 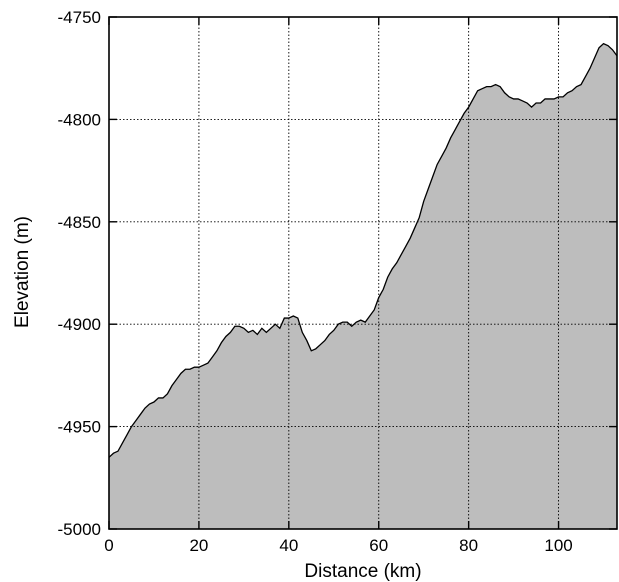 I want to click on x-tick-label: 80, so click(x=468, y=545).